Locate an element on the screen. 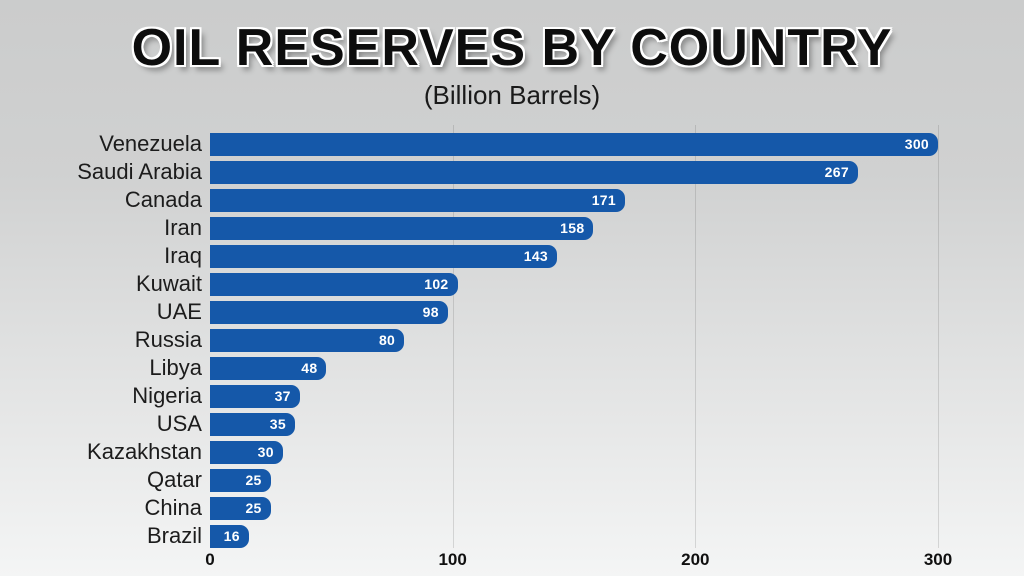 This screenshot has height=576, width=1024. bar-track: 16 is located at coordinates (617, 536).